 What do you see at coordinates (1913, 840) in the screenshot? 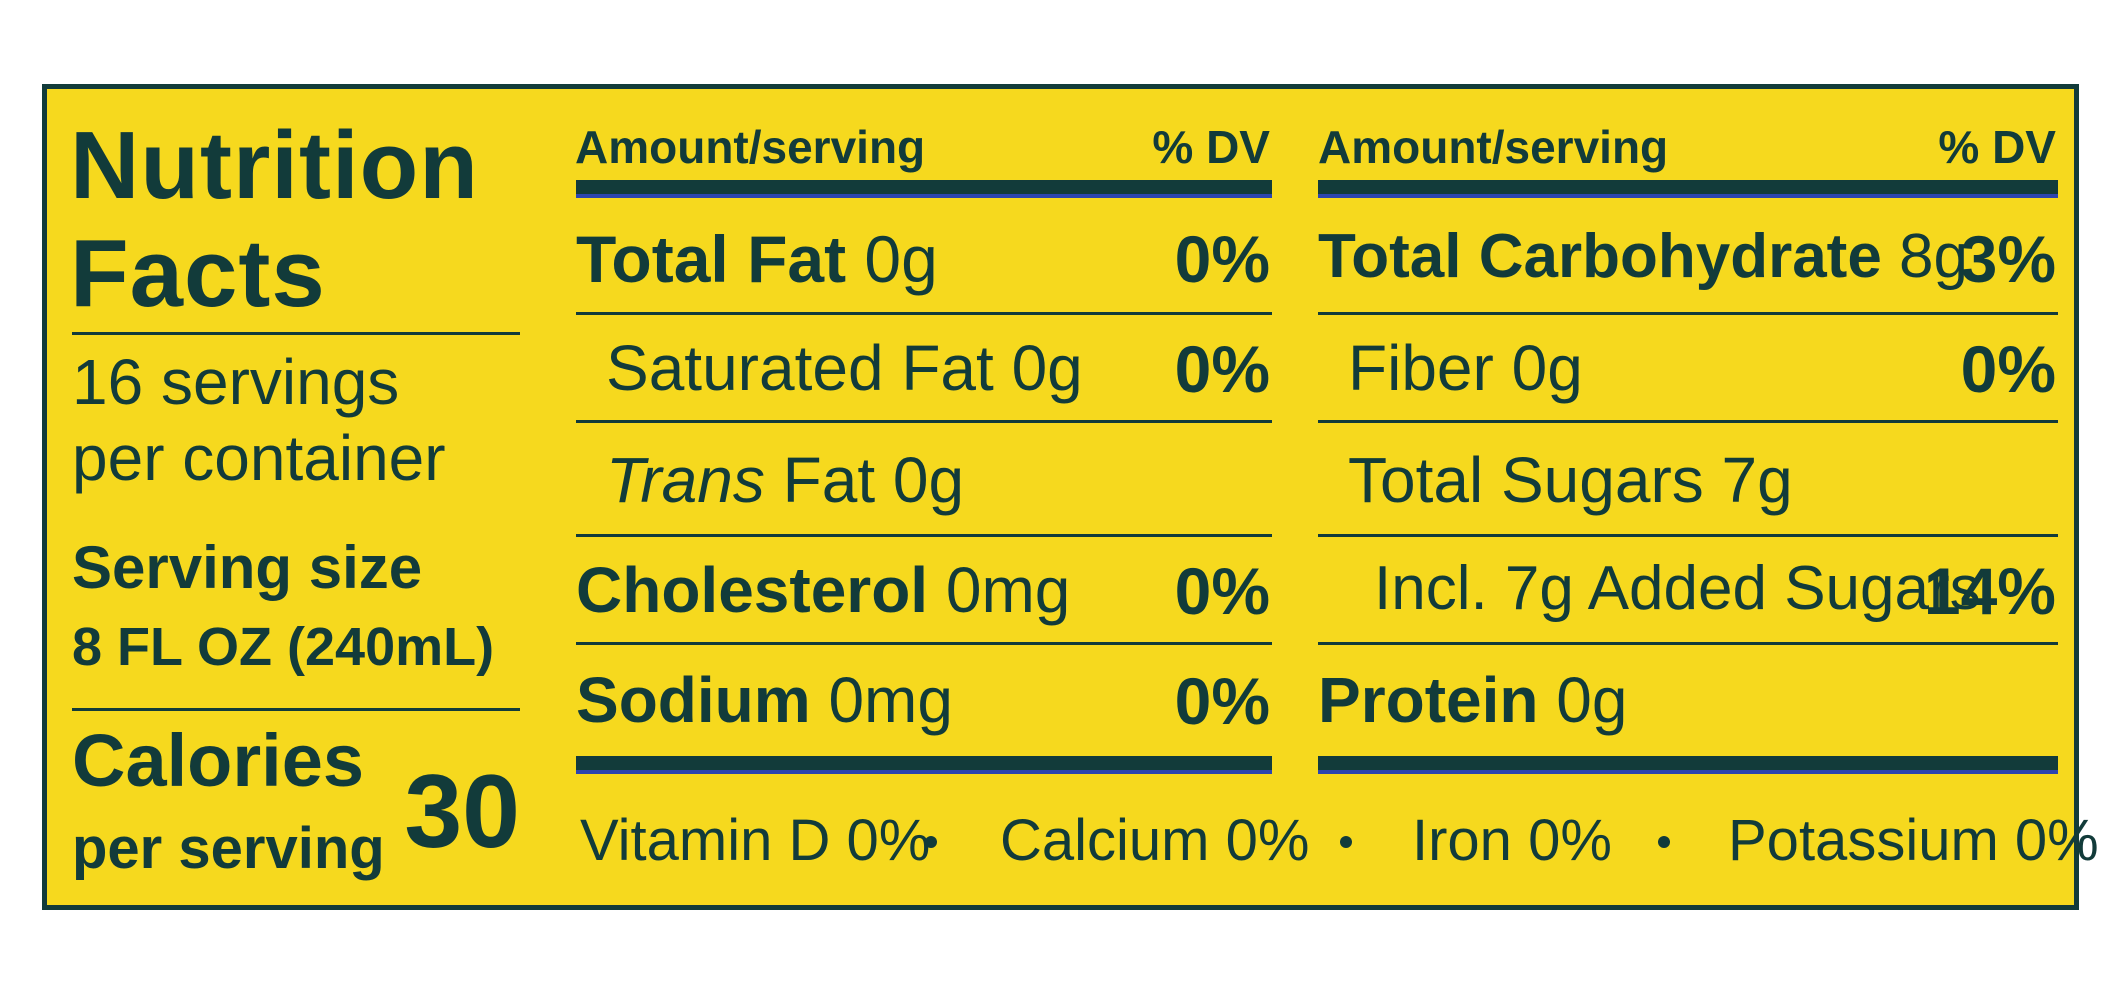
I see `micro-potassium: Potassium 0%` at bounding box center [1913, 840].